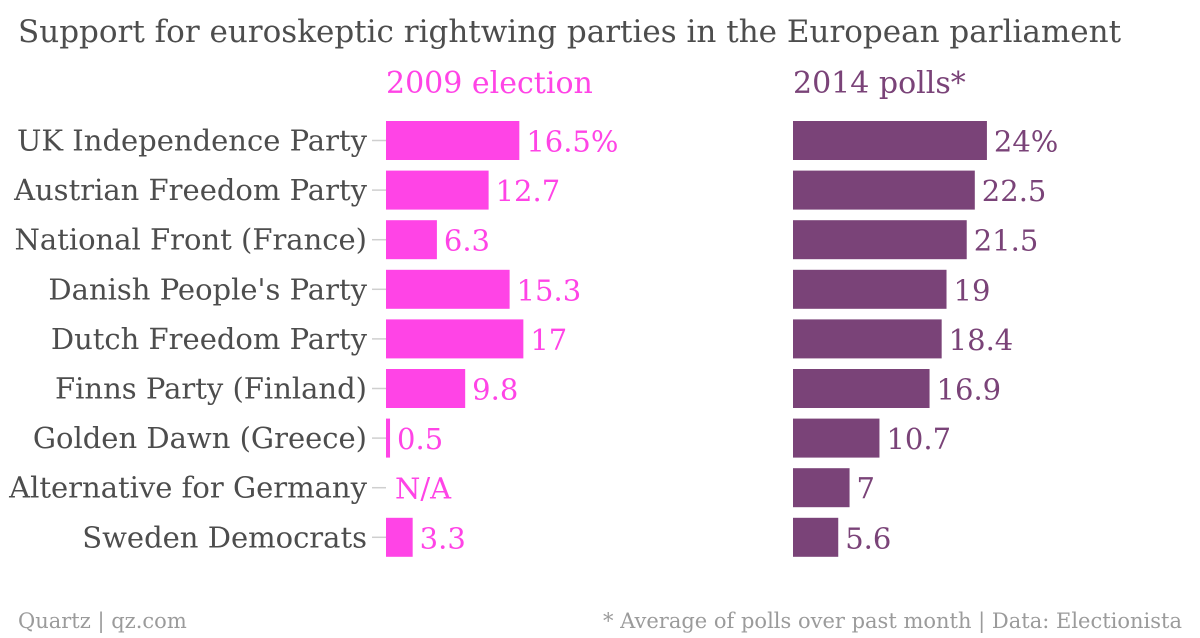 This screenshot has height=638, width=1200. What do you see at coordinates (918, 439) in the screenshot?
I see `value-label-1: 10.7` at bounding box center [918, 439].